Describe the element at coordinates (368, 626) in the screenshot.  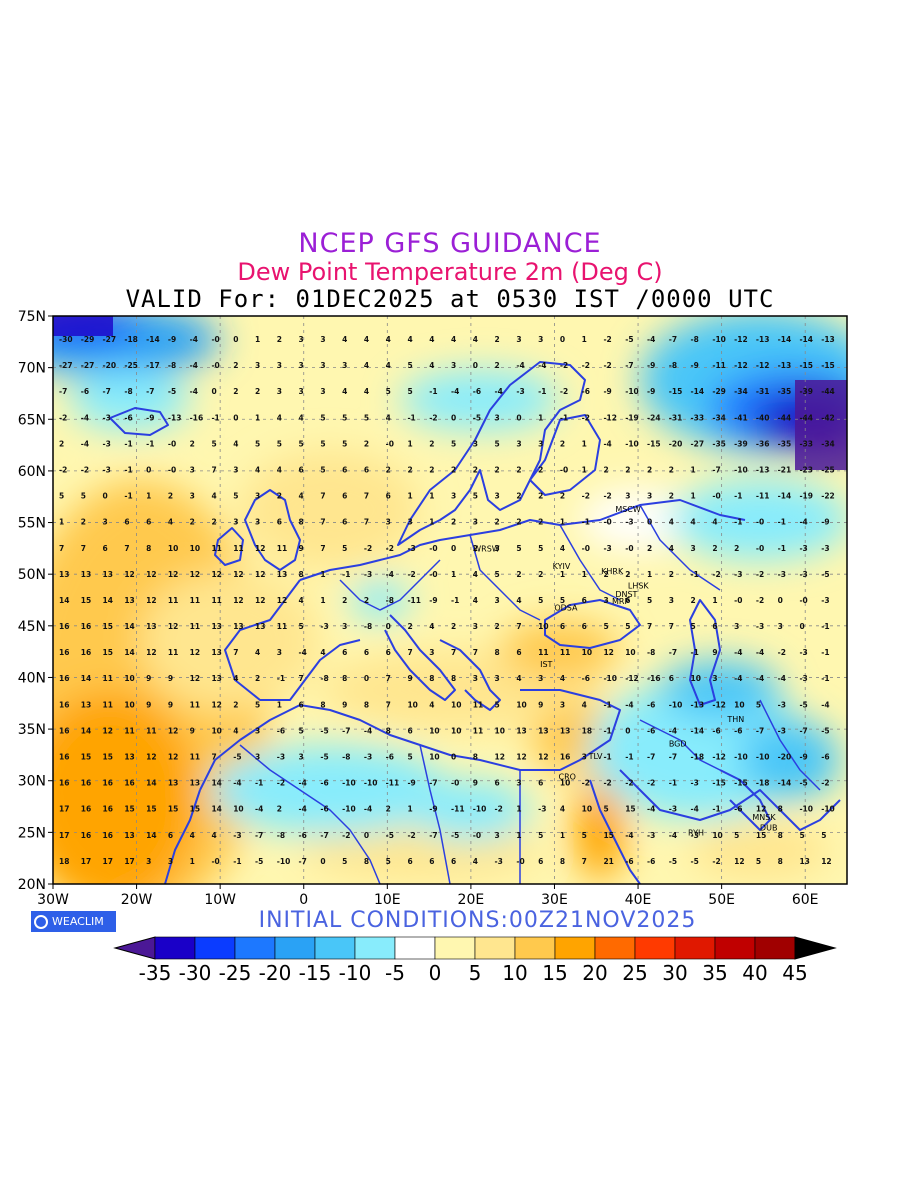
I see `grid-value: -8` at that location.